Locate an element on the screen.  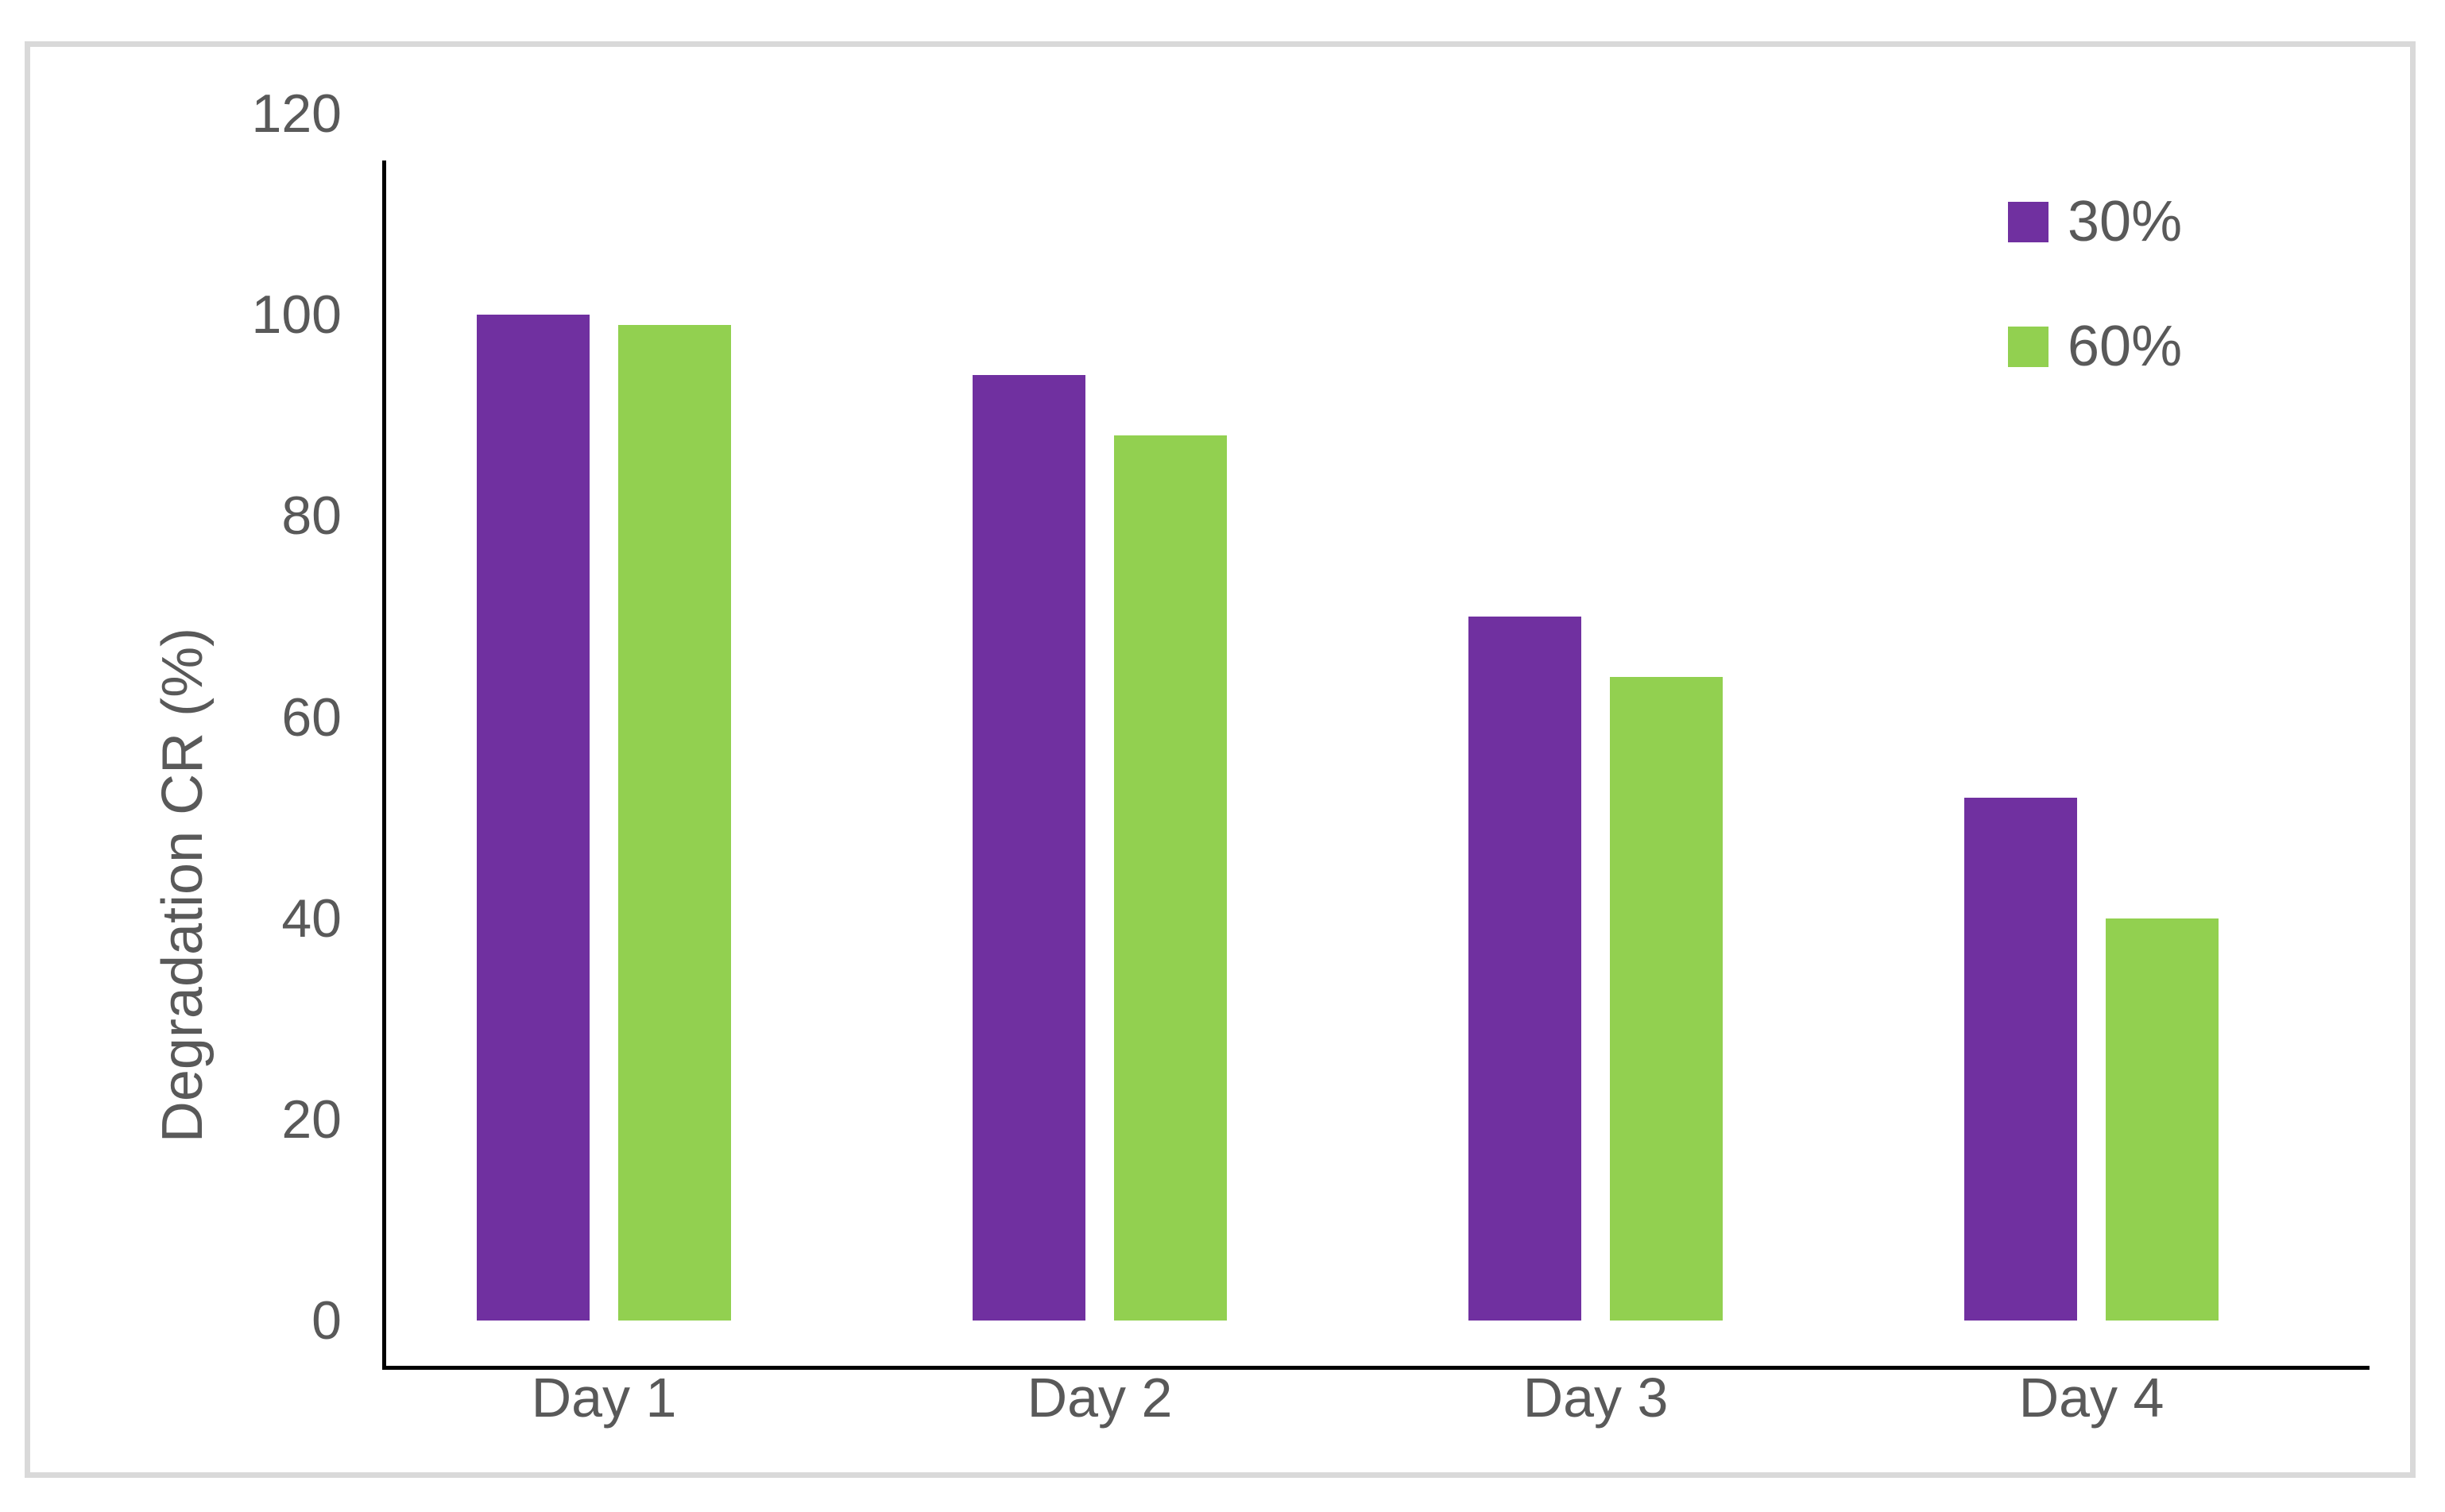
x-tick-label-day3: Day 3 is located at coordinates (1595, 1398).